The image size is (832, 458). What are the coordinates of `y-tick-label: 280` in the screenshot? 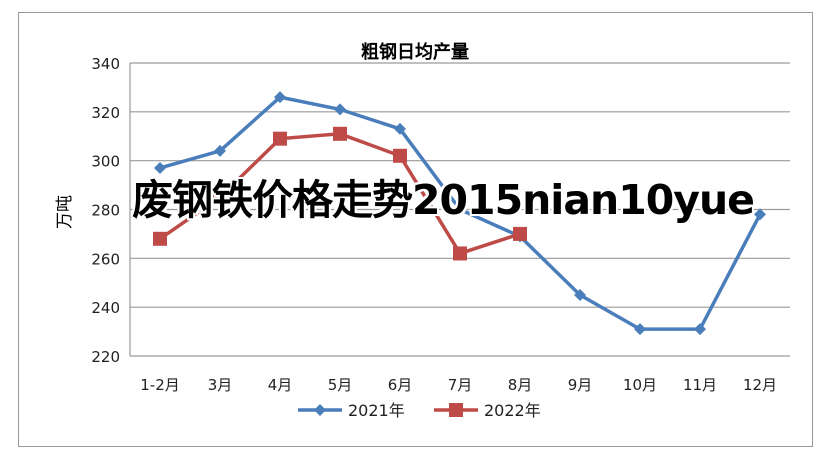 It's located at (105, 211).